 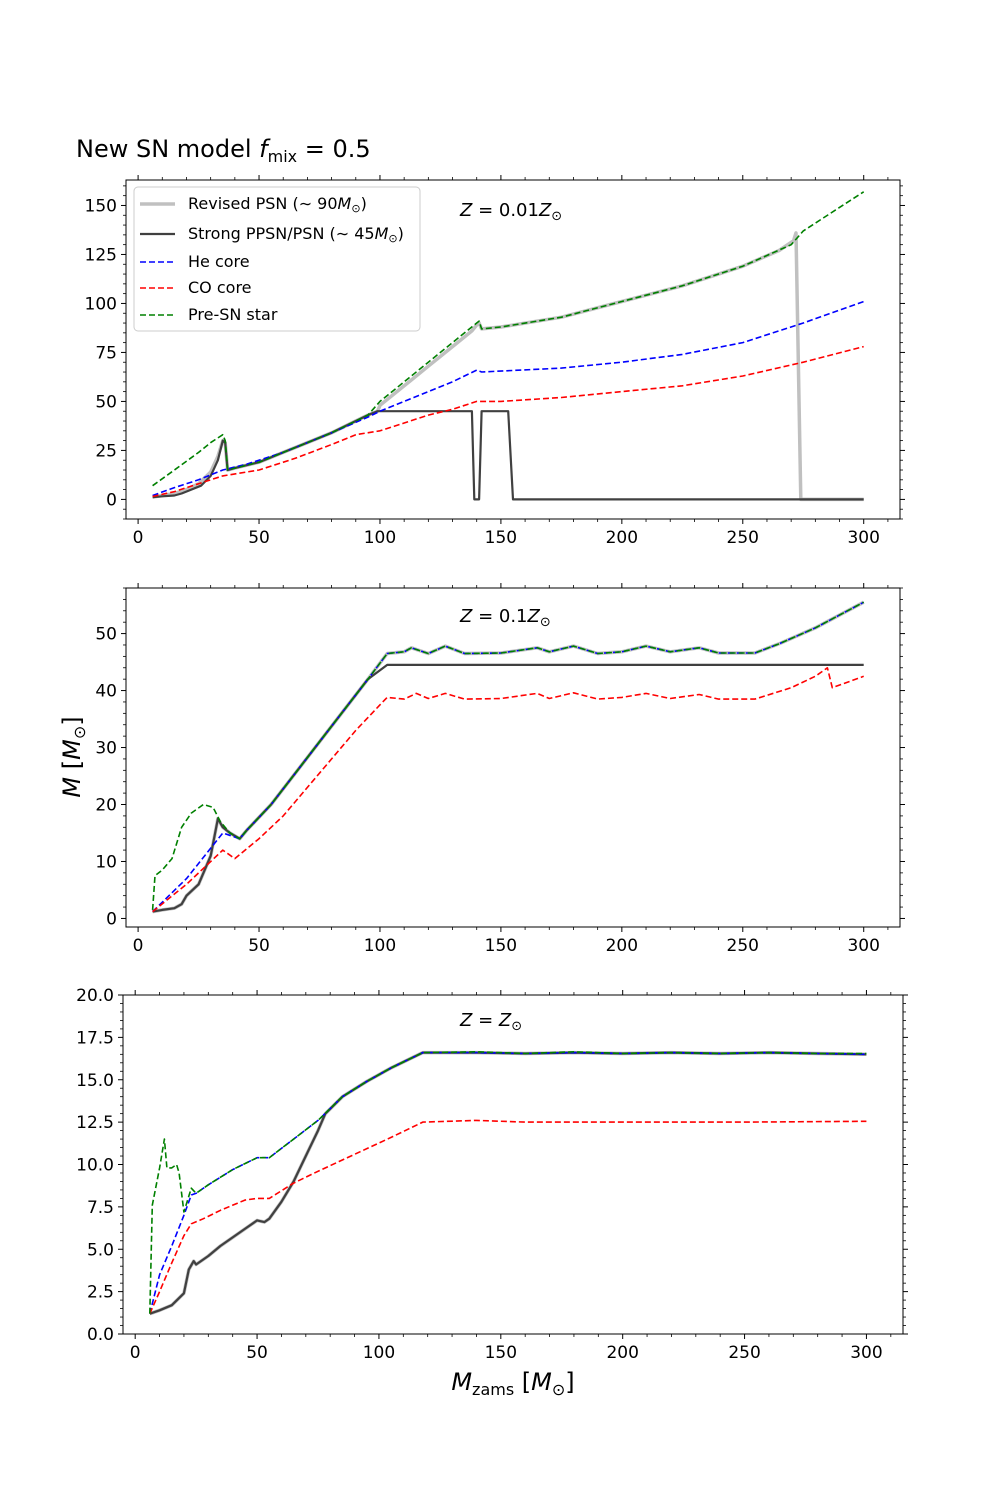 I want to click on chart-title: New SN model fmix = 0.5, so click(x=223, y=150).